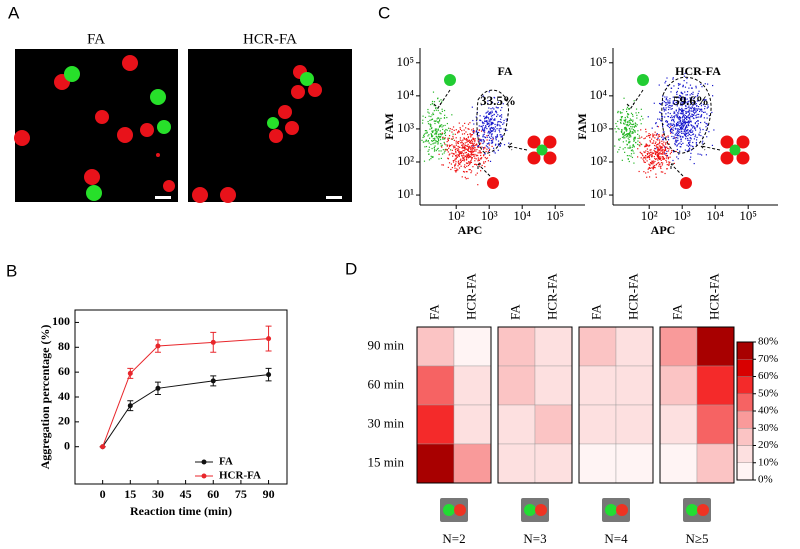 Image resolution: width=800 pixels, height=549 pixels. I want to click on dot-clouds, so click(464, 138).